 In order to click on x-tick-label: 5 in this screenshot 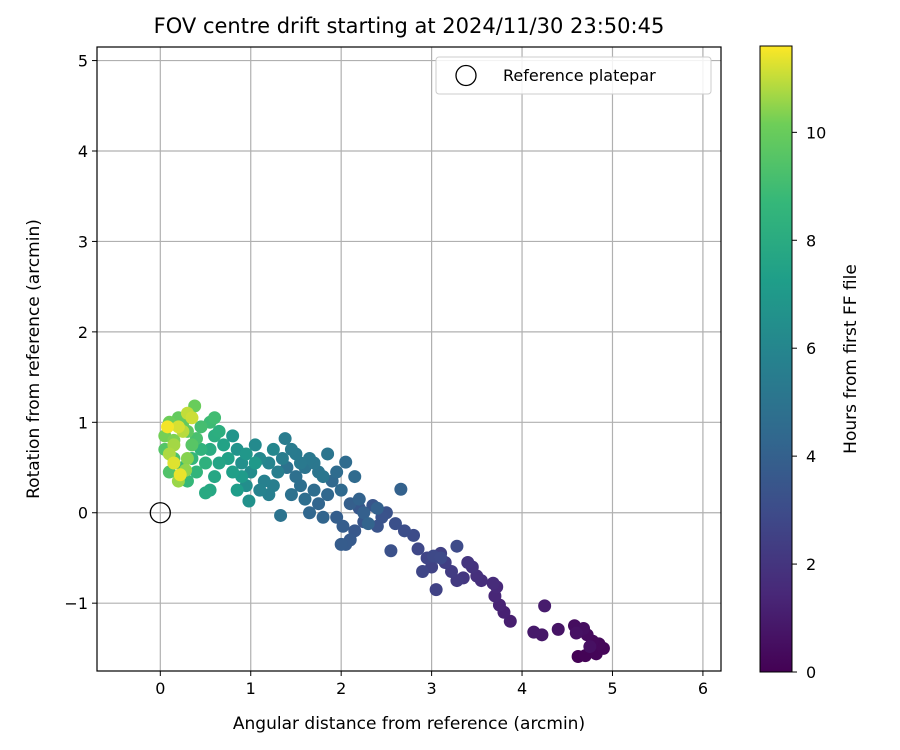, I will do `click(612, 688)`.